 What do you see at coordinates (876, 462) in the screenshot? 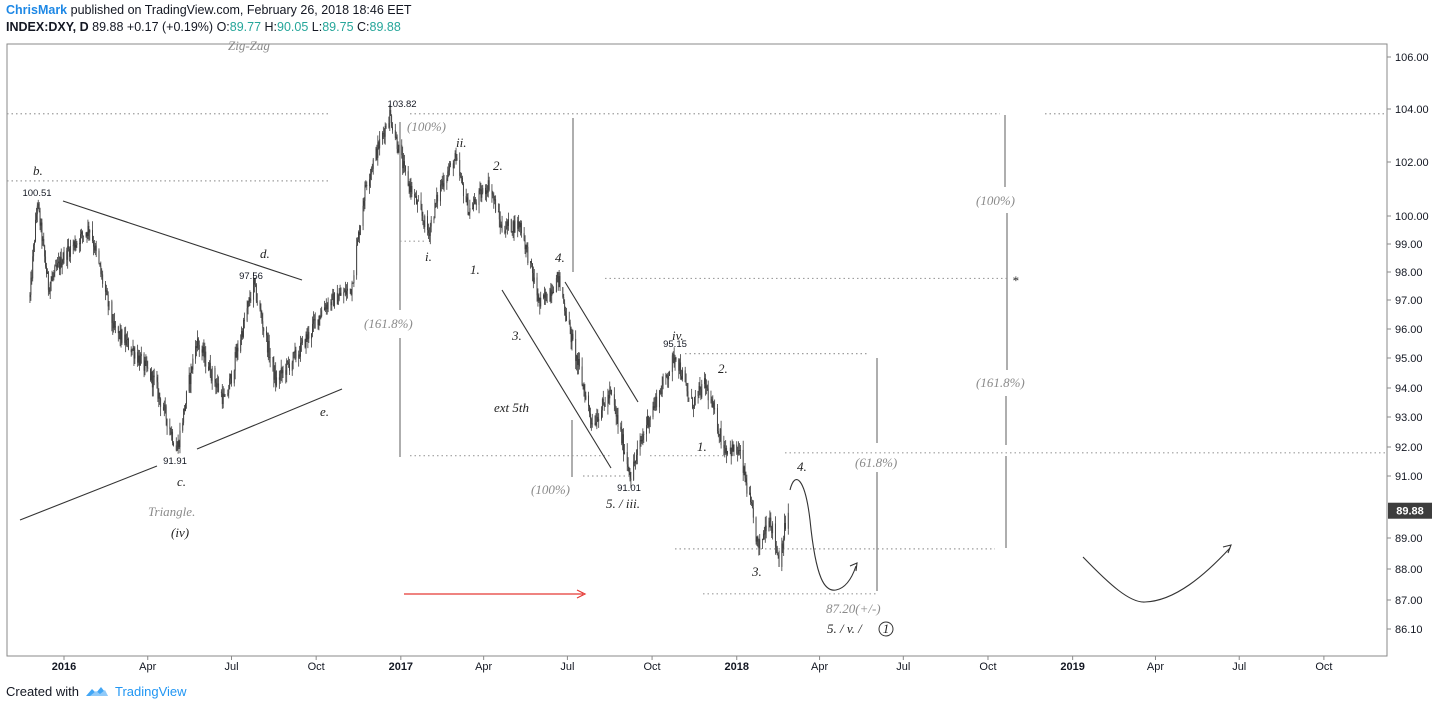
I see `wave-label: (61.8%)` at bounding box center [876, 462].